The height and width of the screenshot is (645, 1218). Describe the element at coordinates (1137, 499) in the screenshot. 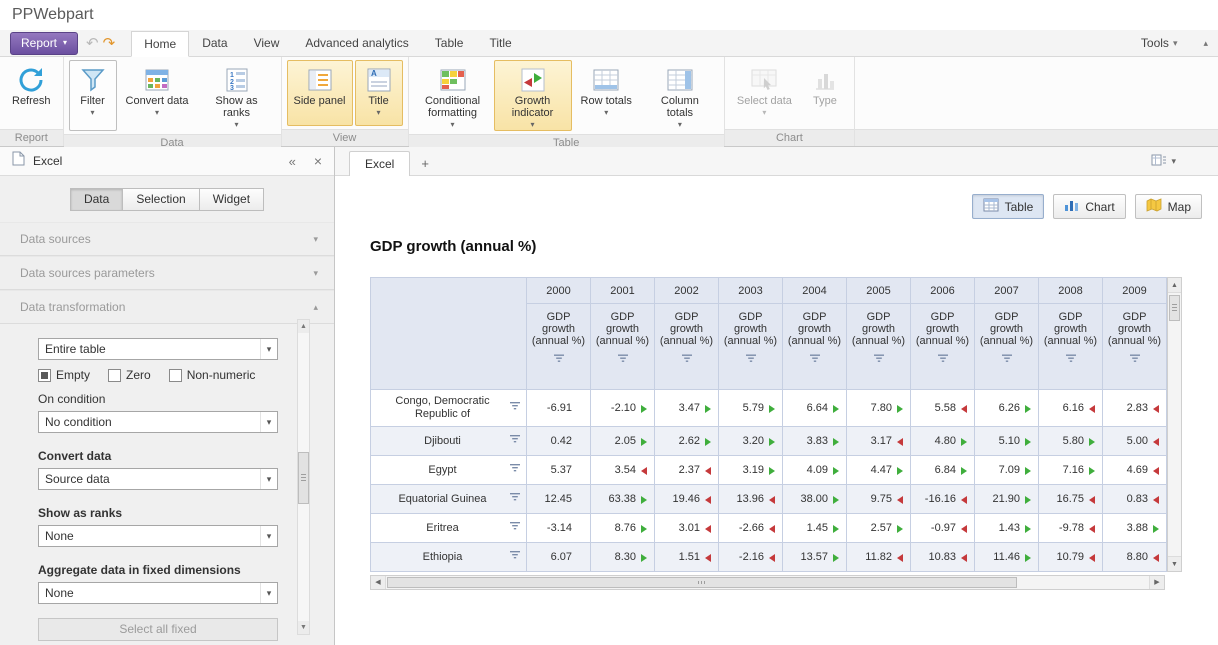

I see `cell-value: 0.83` at that location.